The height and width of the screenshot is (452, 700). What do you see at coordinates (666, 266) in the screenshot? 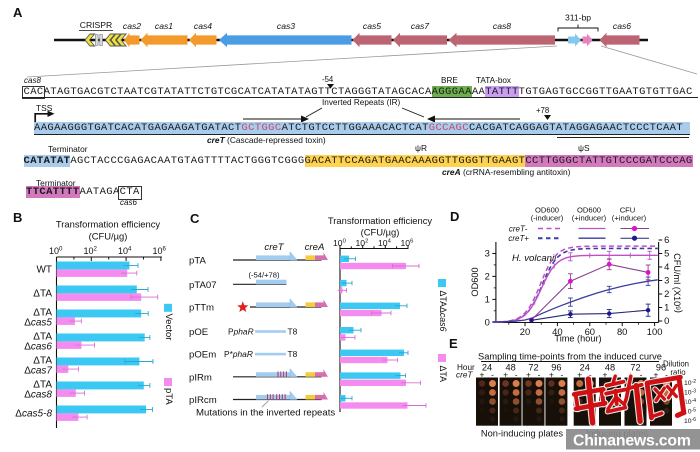
I see `svg-text: 4` at bounding box center [666, 266].